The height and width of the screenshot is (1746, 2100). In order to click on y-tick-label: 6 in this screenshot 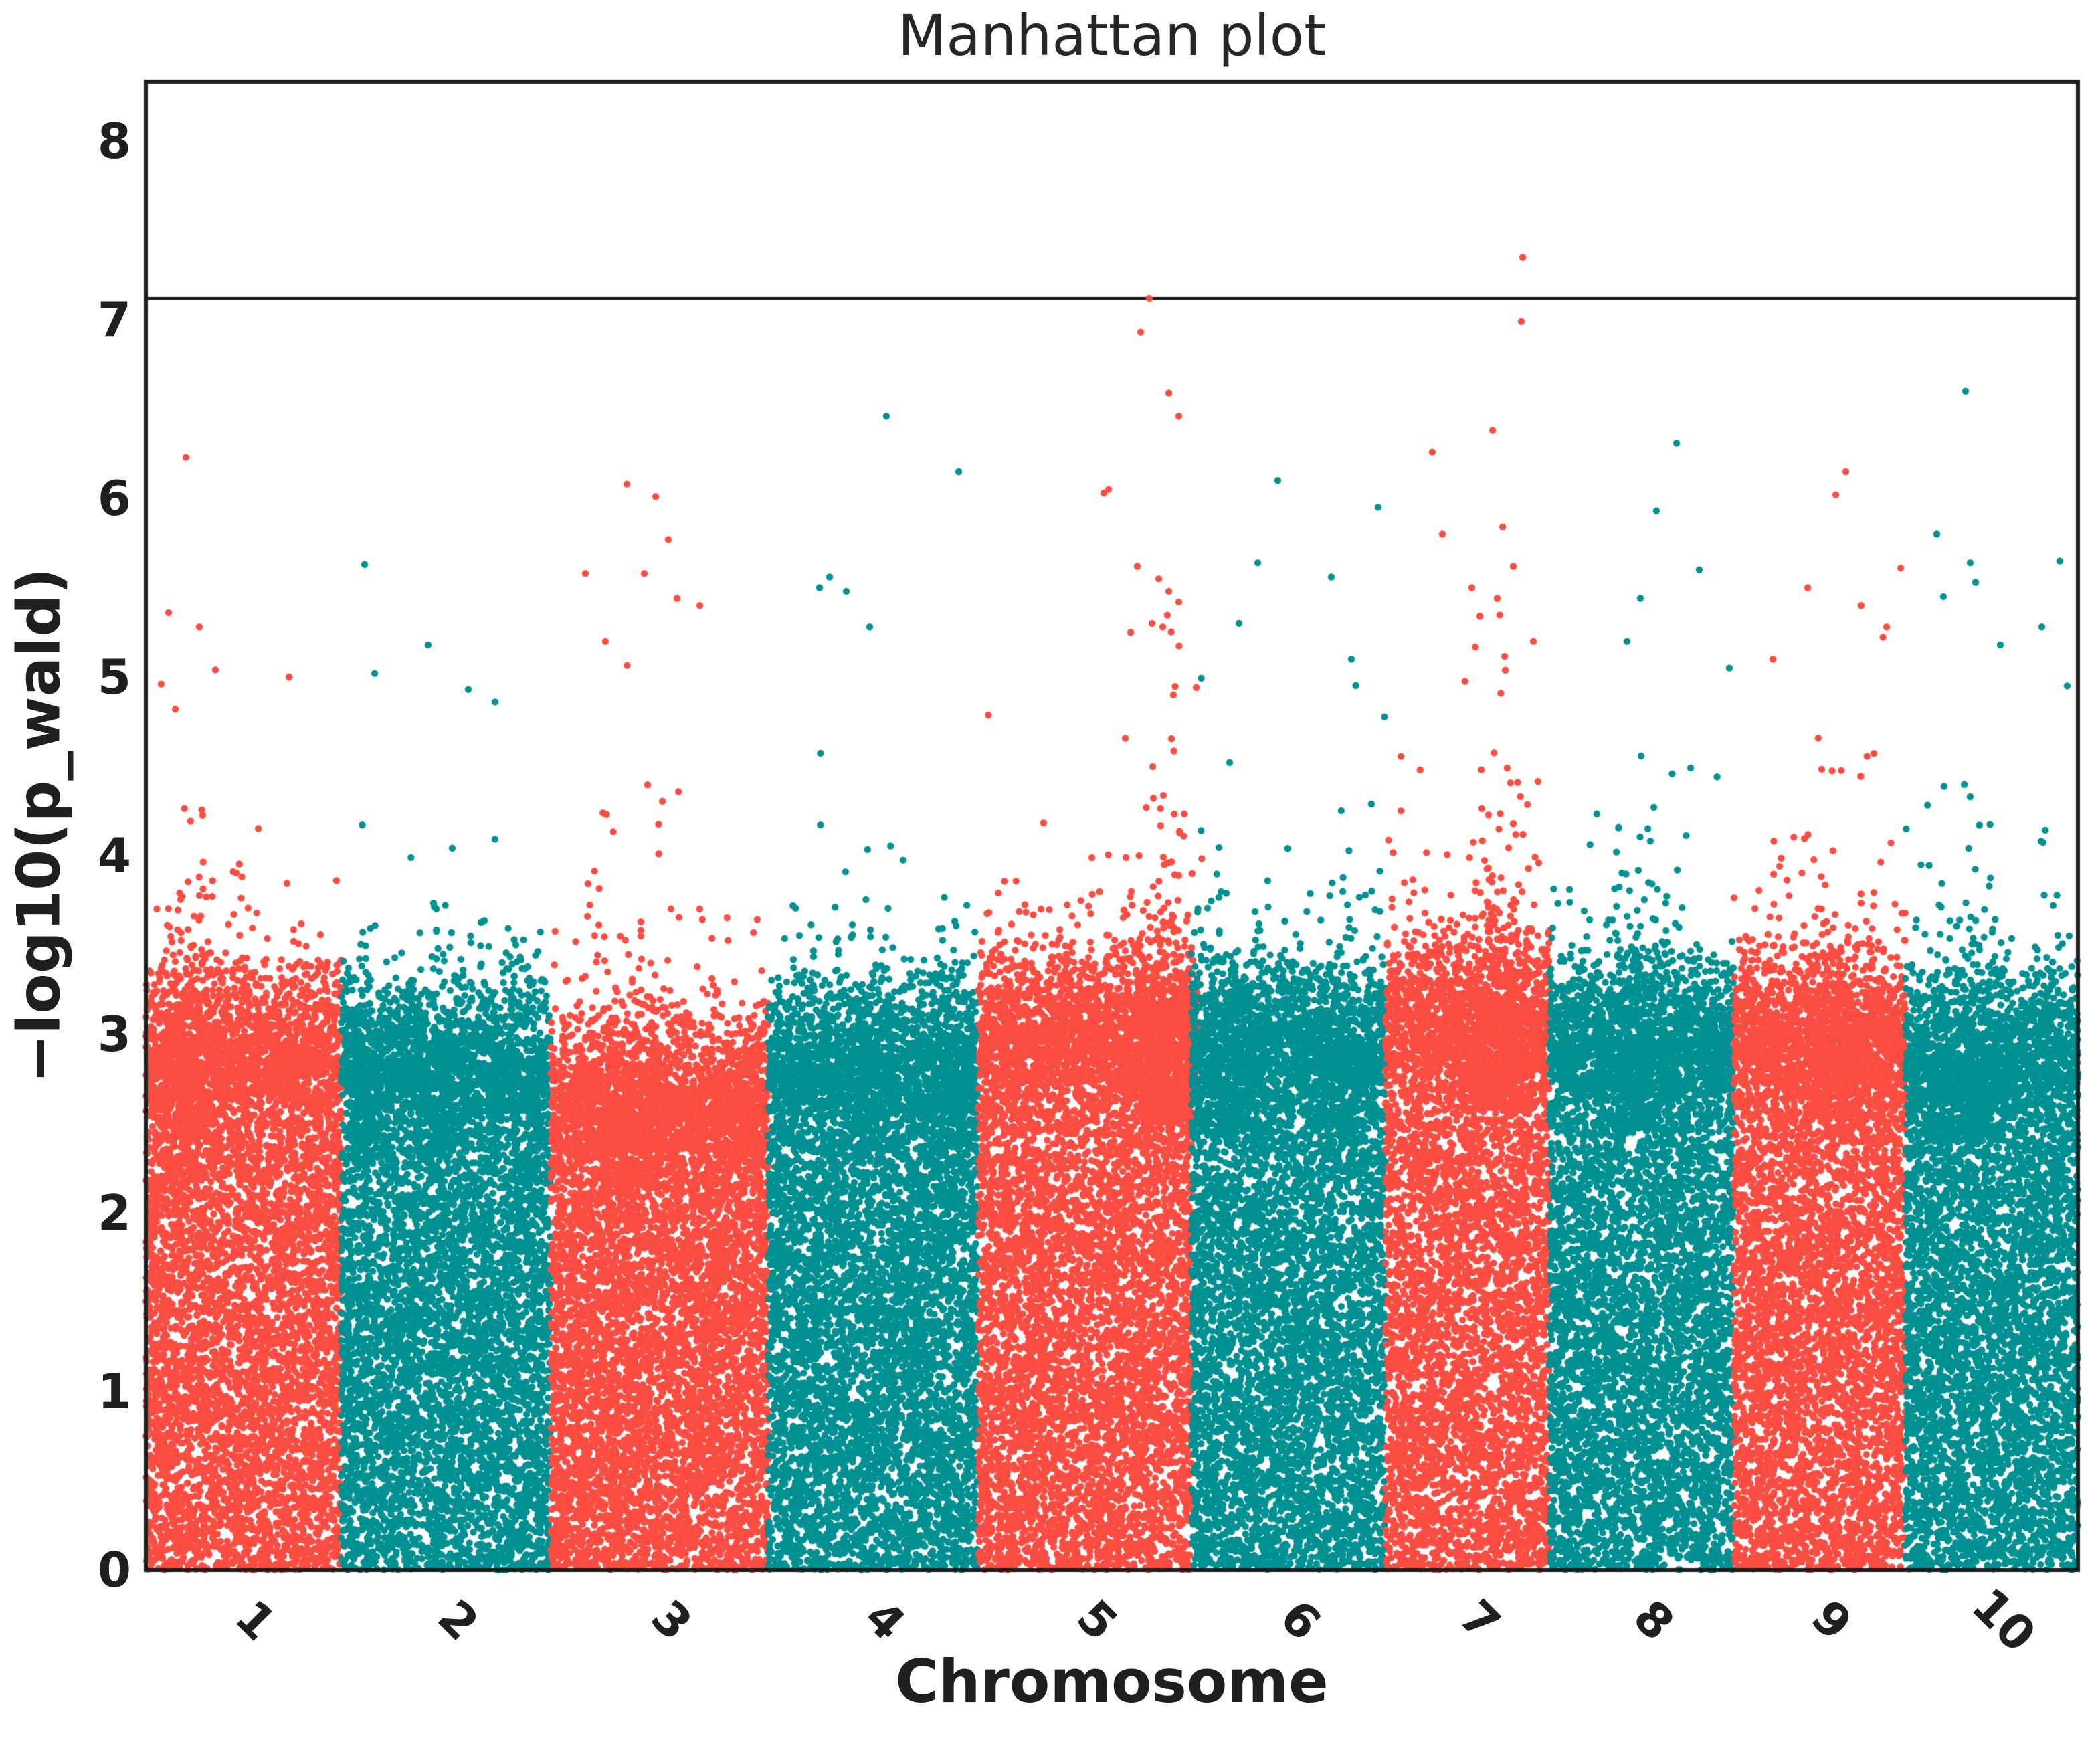, I will do `click(114, 498)`.